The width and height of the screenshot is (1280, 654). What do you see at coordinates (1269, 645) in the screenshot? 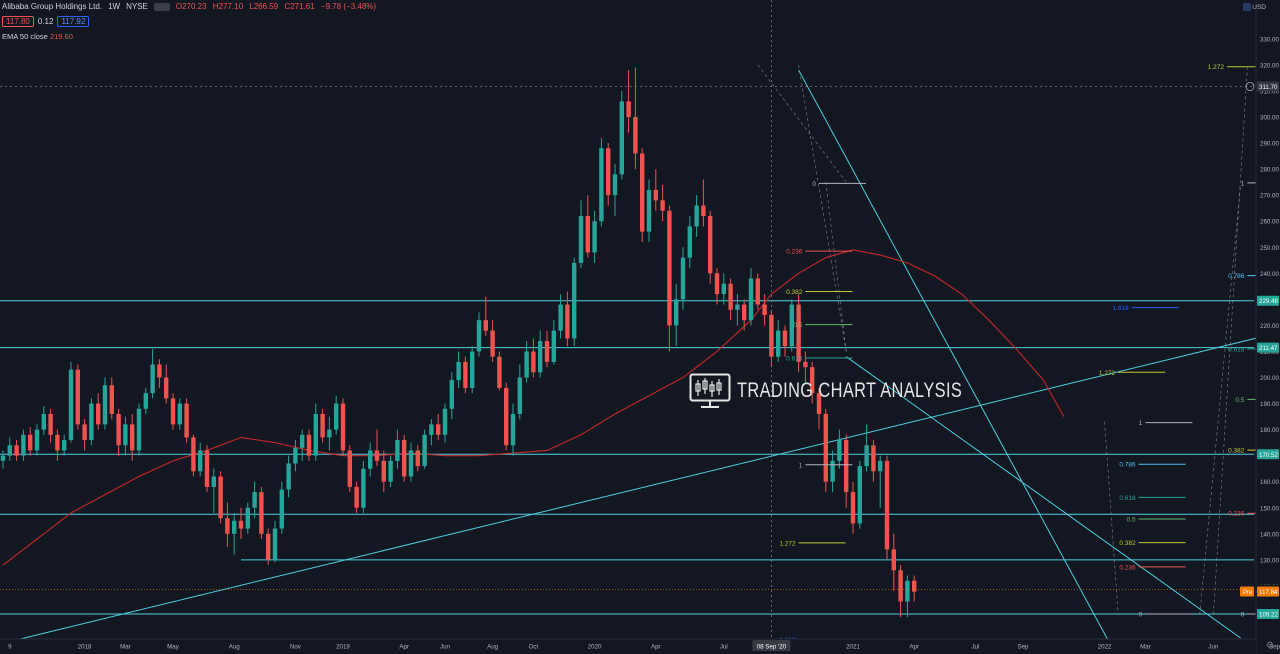
I see `gear-icon: ⚙` at bounding box center [1269, 645].